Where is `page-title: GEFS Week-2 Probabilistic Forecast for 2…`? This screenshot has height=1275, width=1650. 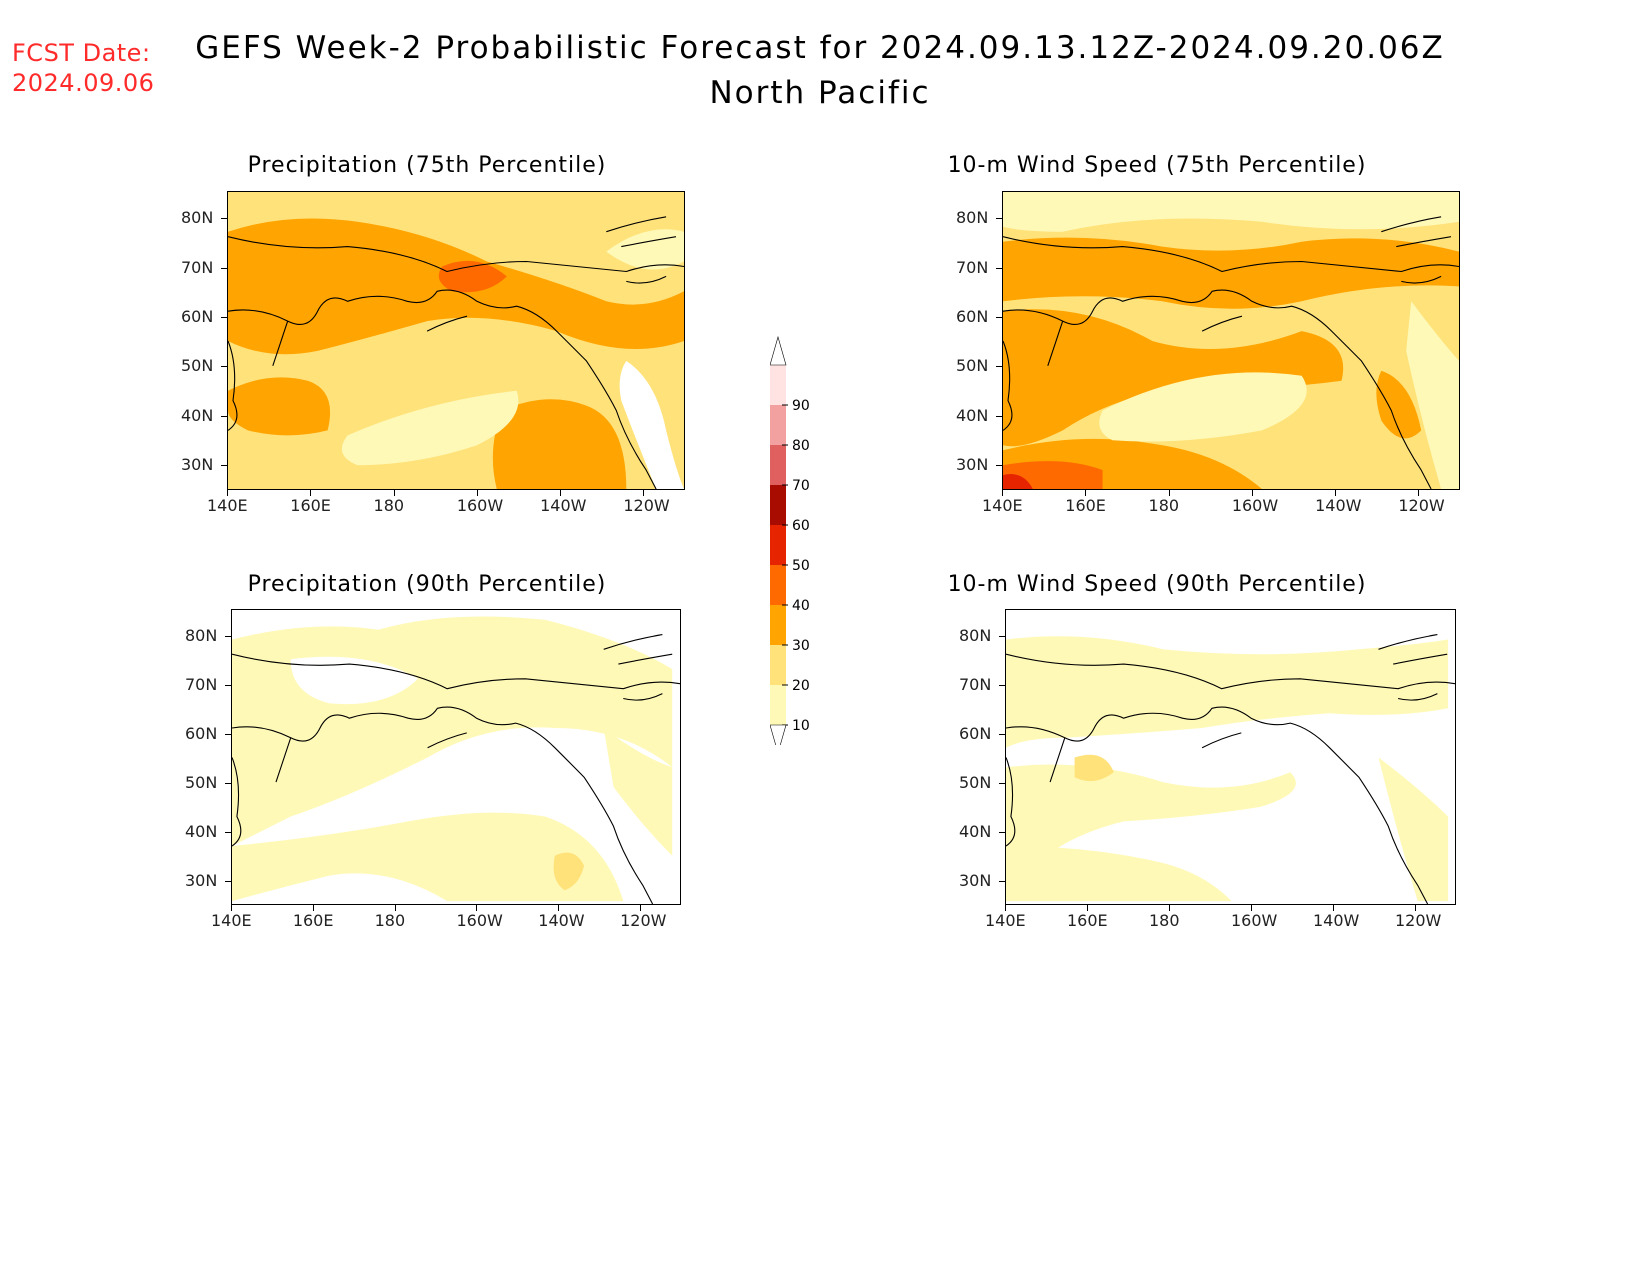 page-title: GEFS Week-2 Probabilistic Forecast for 2… is located at coordinates (820, 48).